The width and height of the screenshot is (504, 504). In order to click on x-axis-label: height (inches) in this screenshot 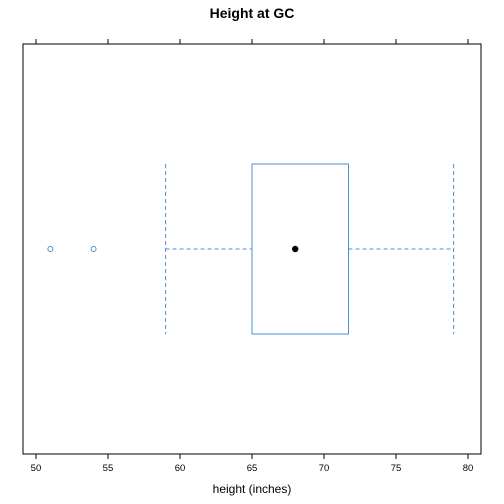, I will do `click(252, 489)`.